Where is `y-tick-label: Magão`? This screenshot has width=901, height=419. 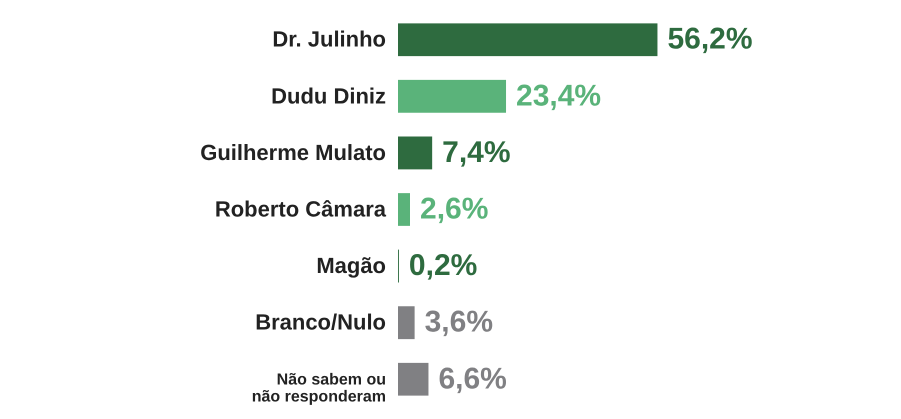 y-tick-label: Magão is located at coordinates (351, 265).